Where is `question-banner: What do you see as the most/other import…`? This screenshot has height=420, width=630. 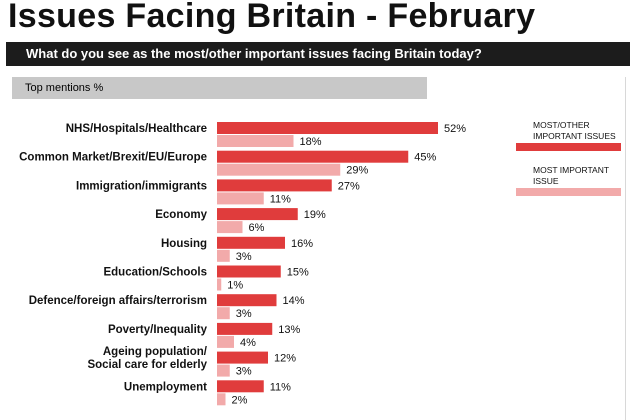
question-banner: What do you see as the most/other import… is located at coordinates (318, 54).